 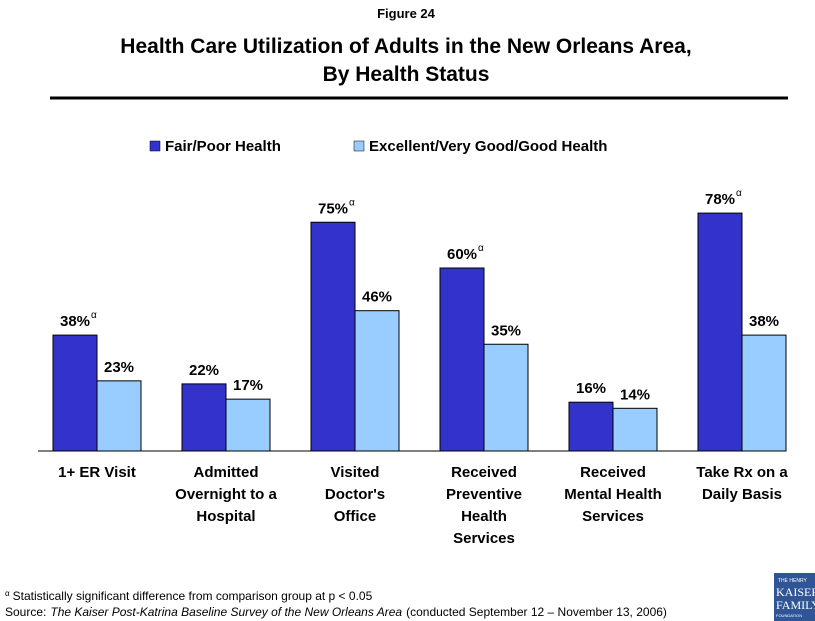 I want to click on chart-title: By Health Status, so click(x=406, y=74).